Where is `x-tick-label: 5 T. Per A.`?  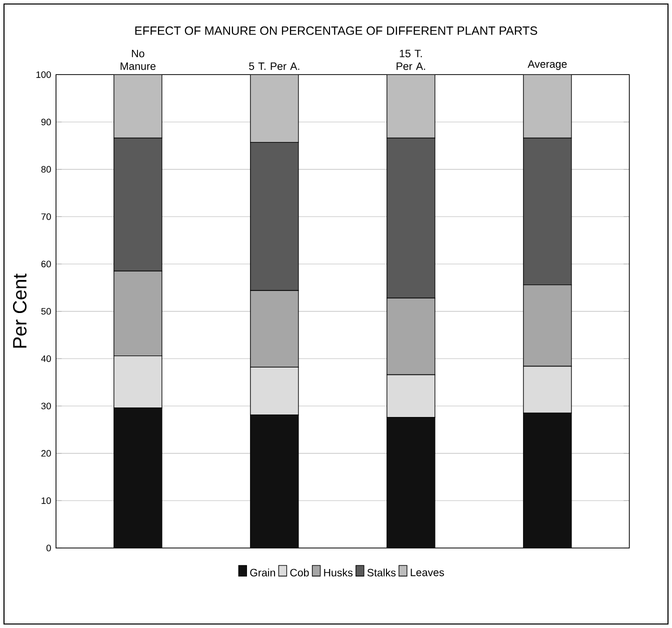
x-tick-label: 5 T. Per A. is located at coordinates (274, 66).